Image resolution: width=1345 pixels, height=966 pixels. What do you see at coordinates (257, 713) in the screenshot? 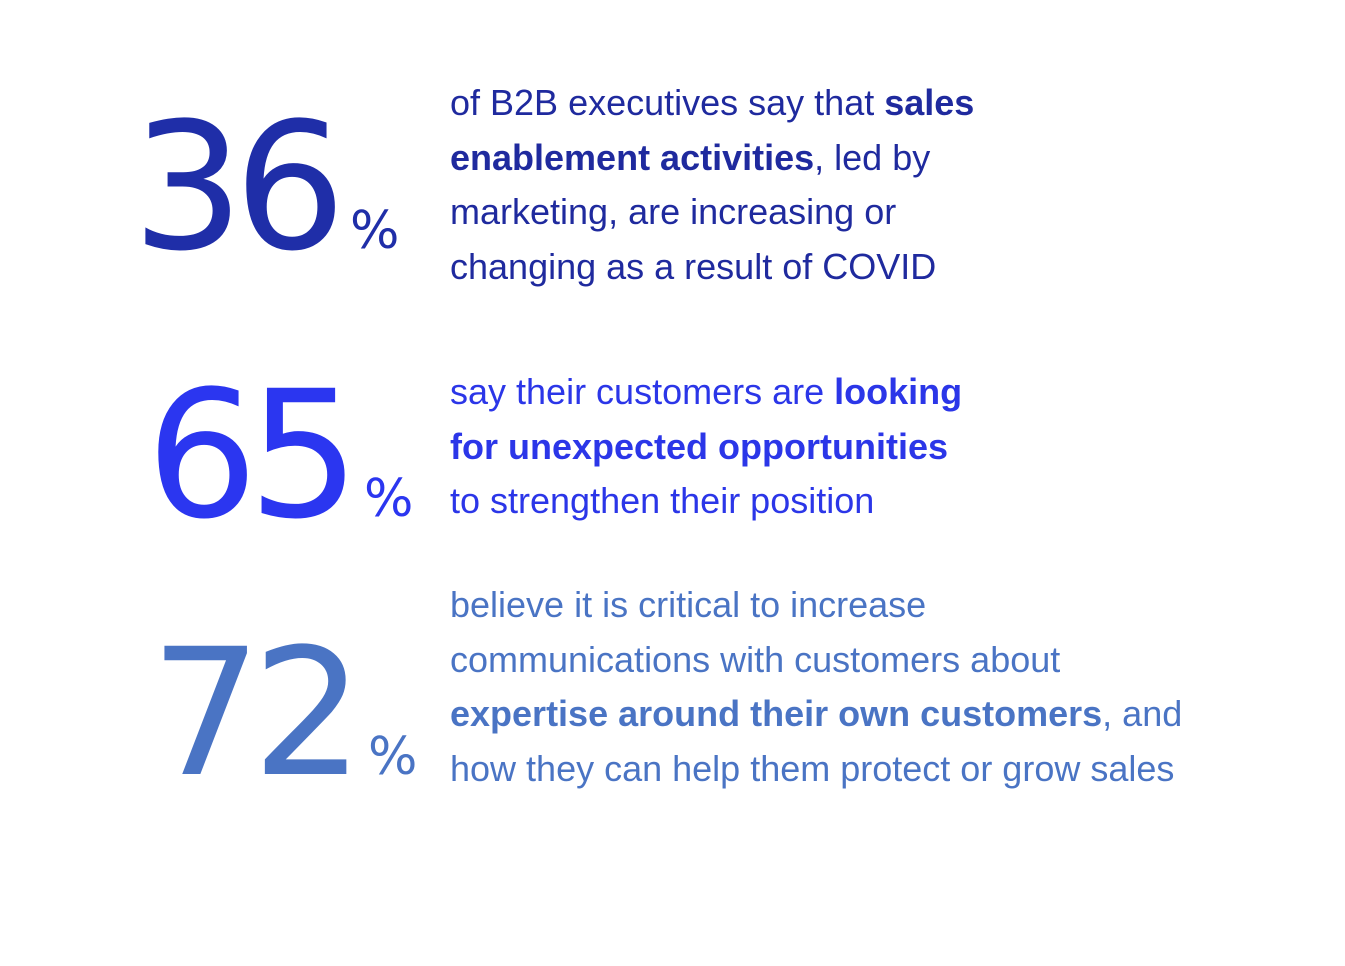
I see `stat-number: 72` at bounding box center [257, 713].